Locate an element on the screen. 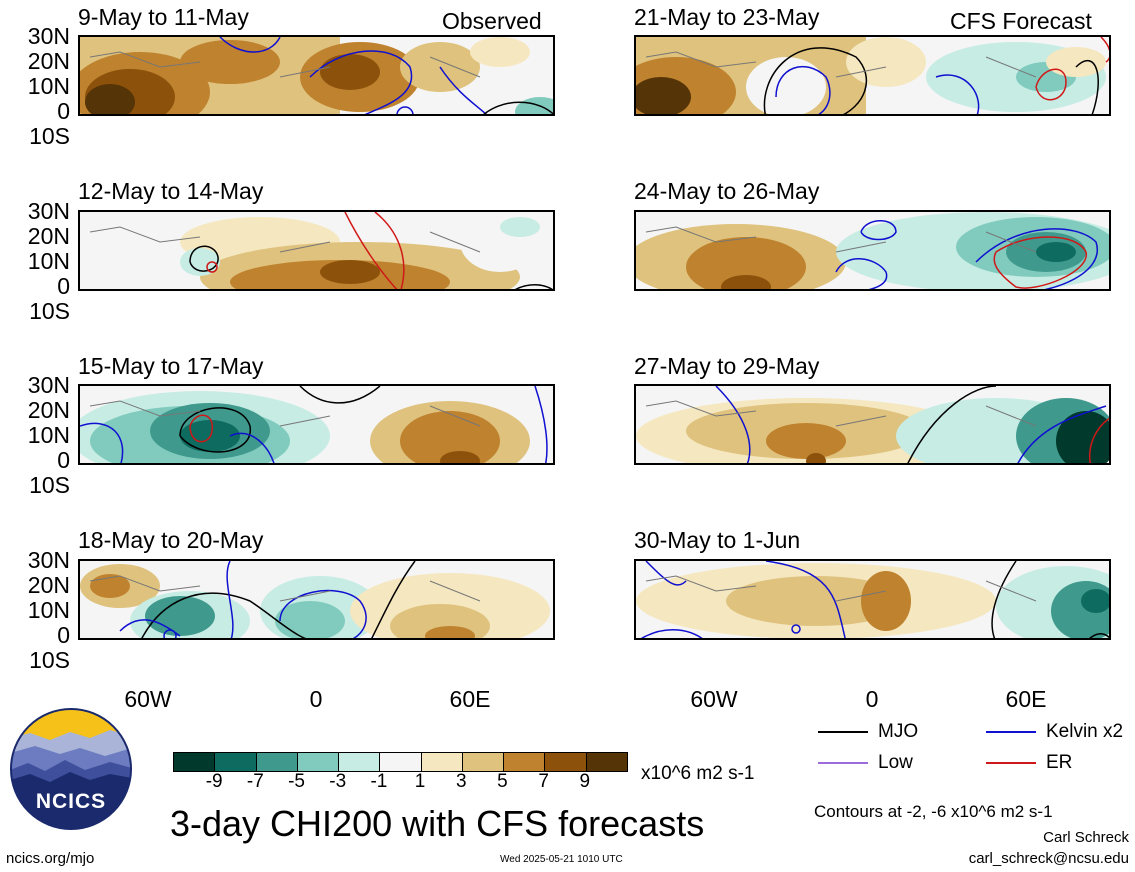  panel-8-title: 30-May to 1-Jun is located at coordinates (717, 540).